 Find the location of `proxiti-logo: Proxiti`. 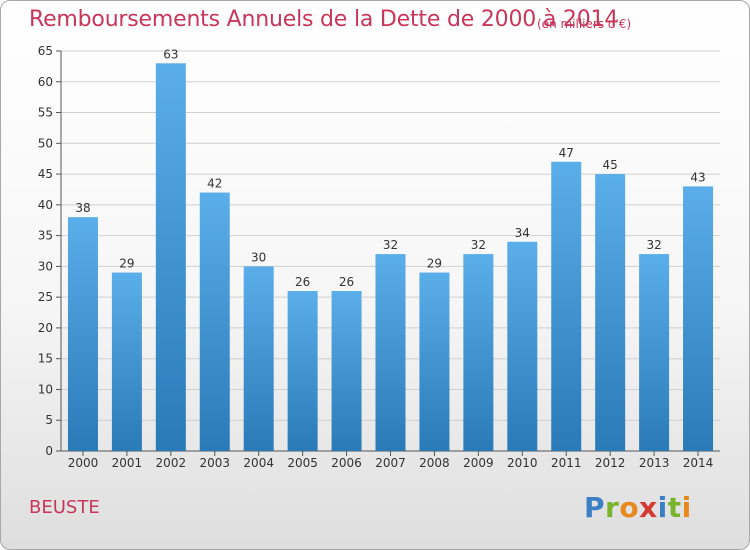

proxiti-logo: Proxiti is located at coordinates (638, 507).